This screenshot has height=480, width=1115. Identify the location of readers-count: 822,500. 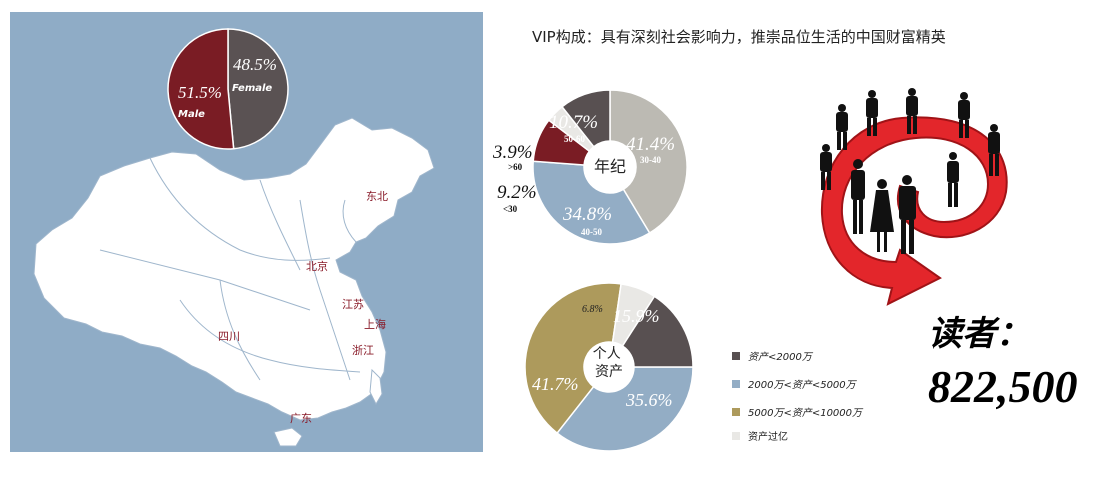
(1003, 386).